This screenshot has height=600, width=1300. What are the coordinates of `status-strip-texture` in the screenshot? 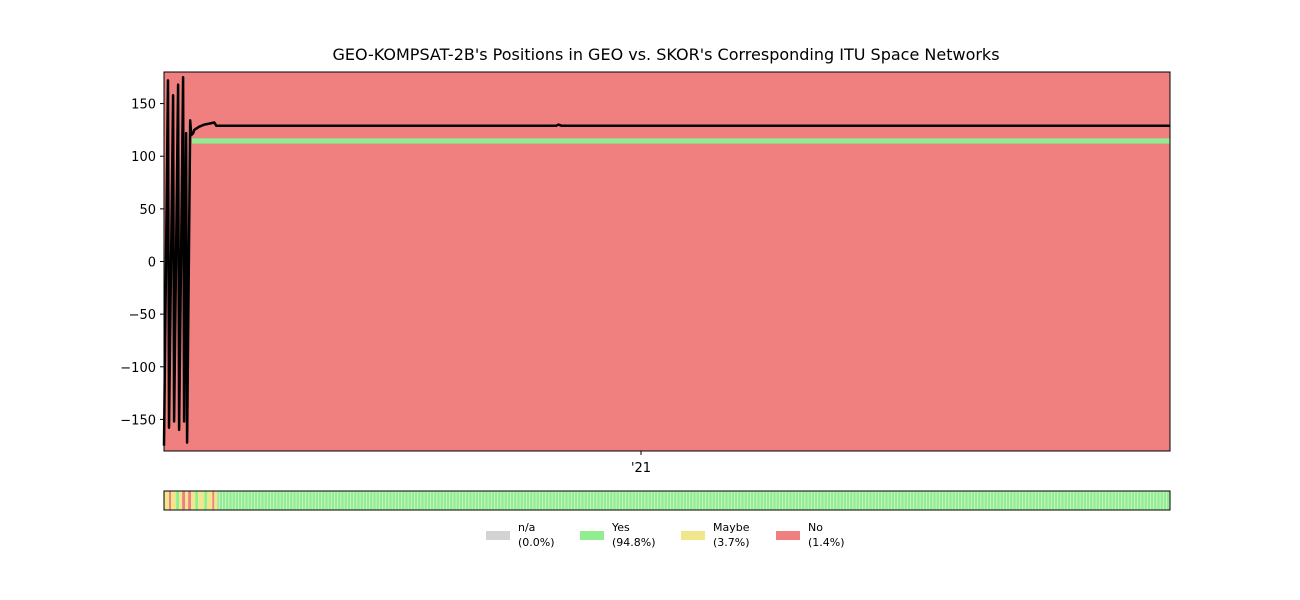 It's located at (694, 500).